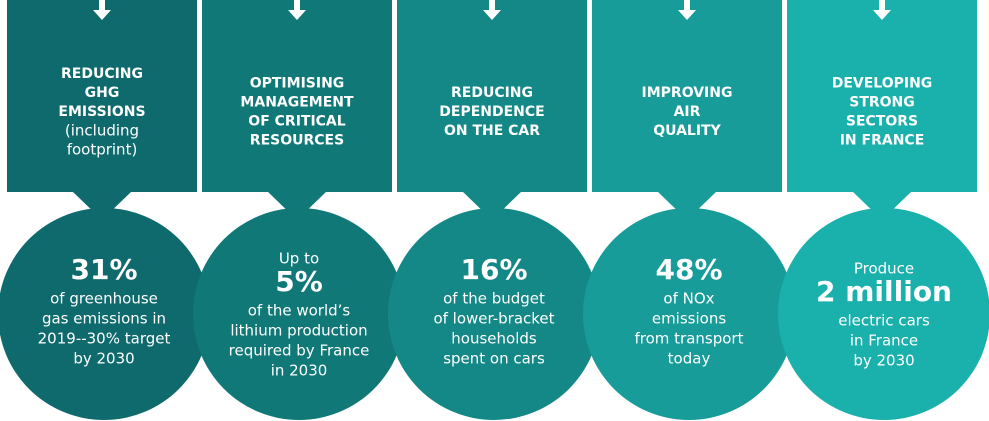  I want to click on stat-value: 16%, so click(493, 269).